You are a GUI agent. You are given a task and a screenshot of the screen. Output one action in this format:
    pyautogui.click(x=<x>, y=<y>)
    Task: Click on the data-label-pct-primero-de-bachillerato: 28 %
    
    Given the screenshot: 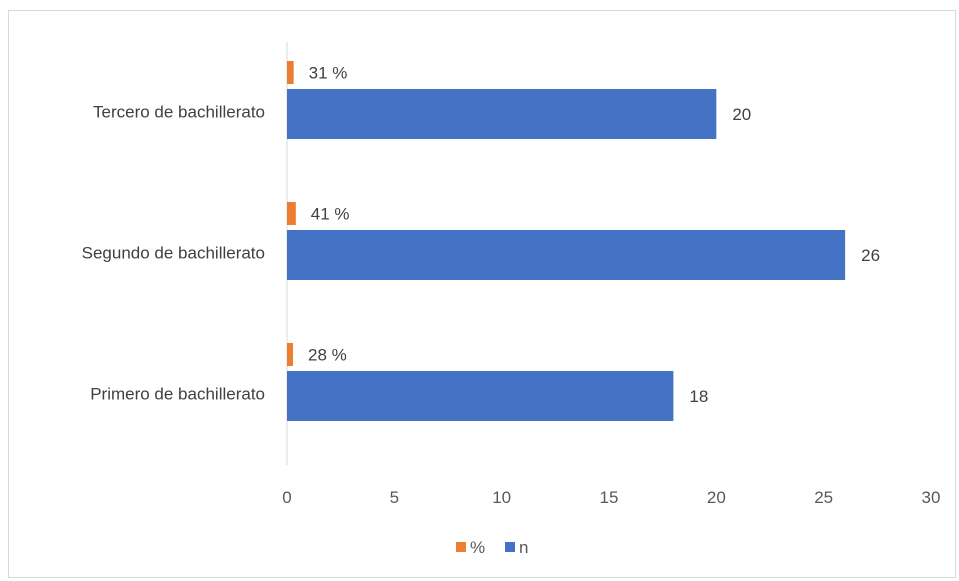 What is the action you would take?
    pyautogui.click(x=327, y=355)
    